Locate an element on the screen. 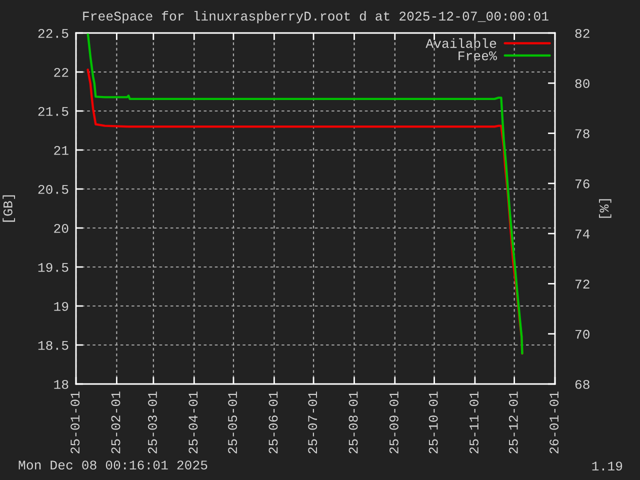 The height and width of the screenshot is (480, 640). y-tick-label: 21.5 is located at coordinates (53, 111).